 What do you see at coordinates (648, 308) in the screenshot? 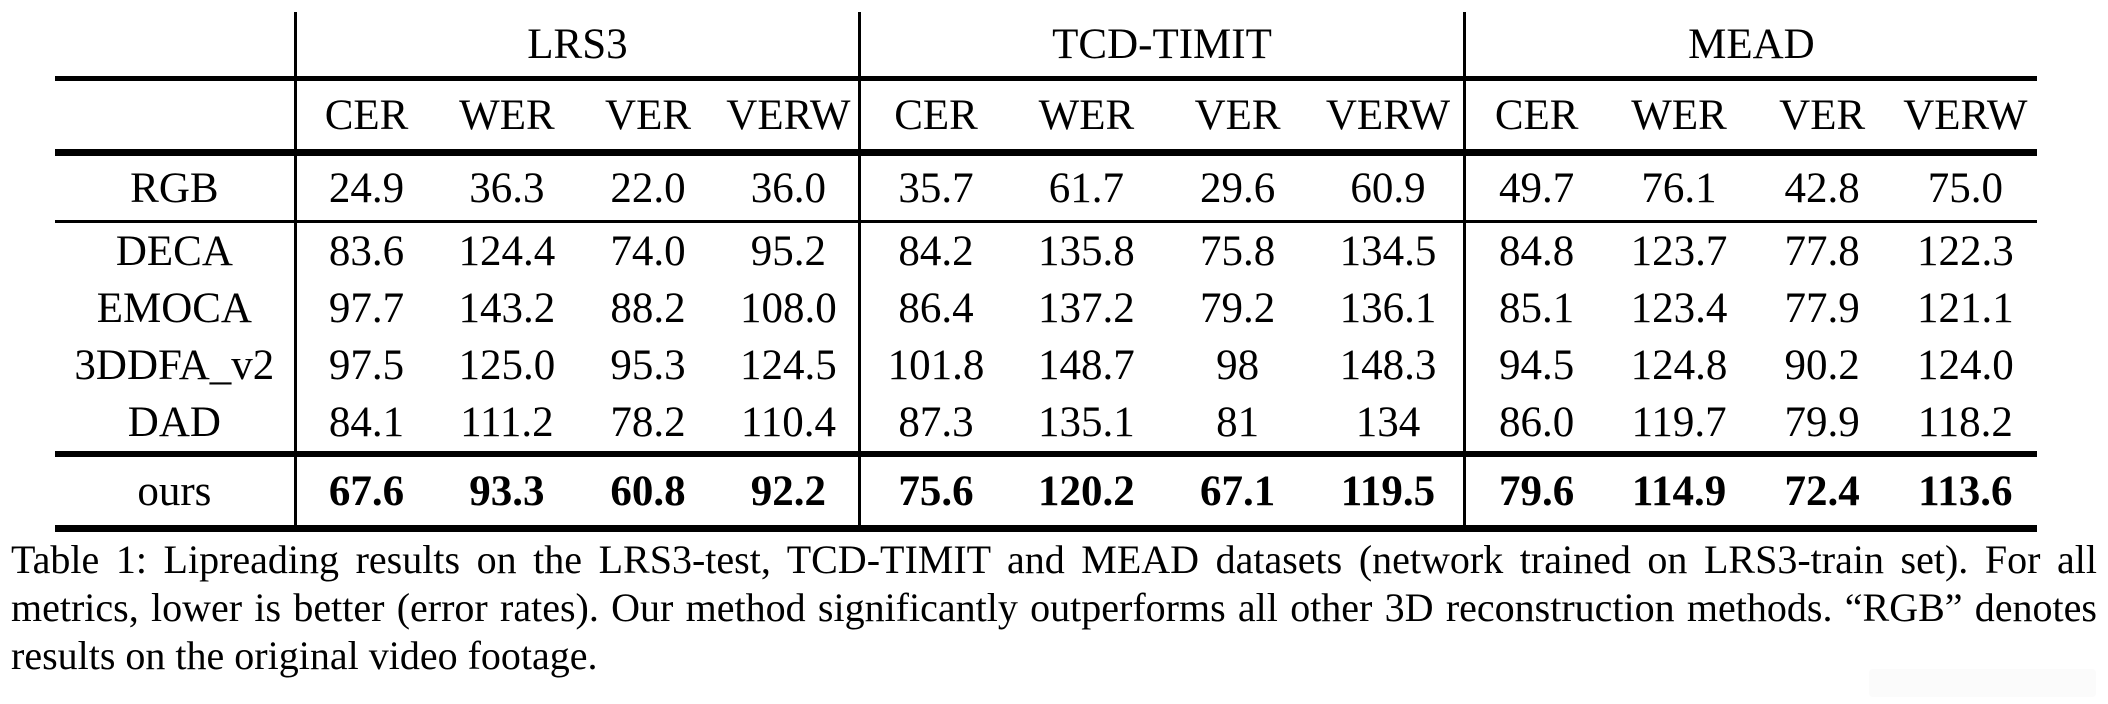
I see `value-cell: 88.2` at bounding box center [648, 308].